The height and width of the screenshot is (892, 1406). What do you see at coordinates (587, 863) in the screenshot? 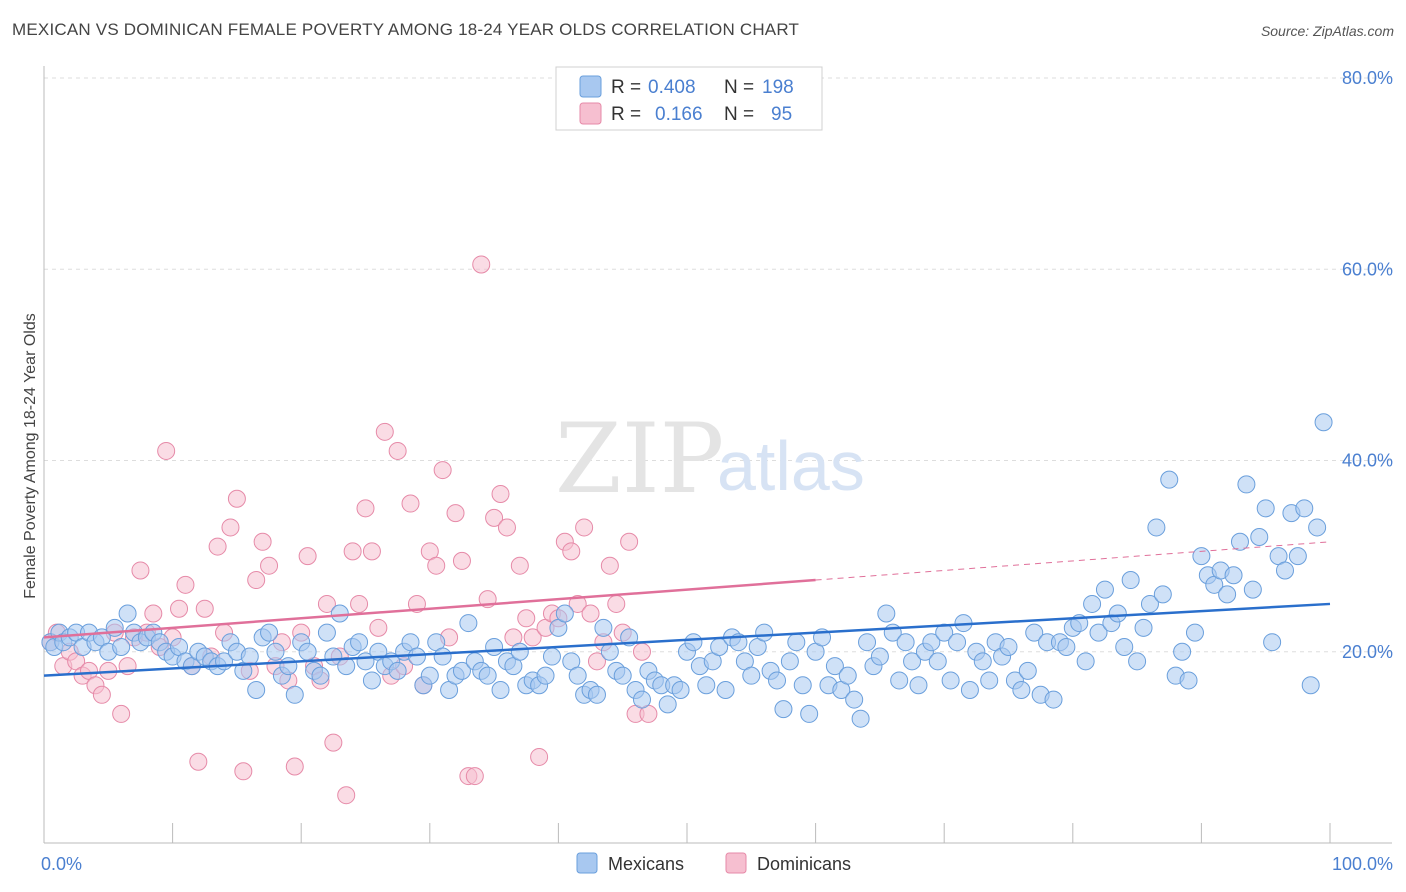
I see `bottom-legend-swatch-mexicans` at bounding box center [587, 863].